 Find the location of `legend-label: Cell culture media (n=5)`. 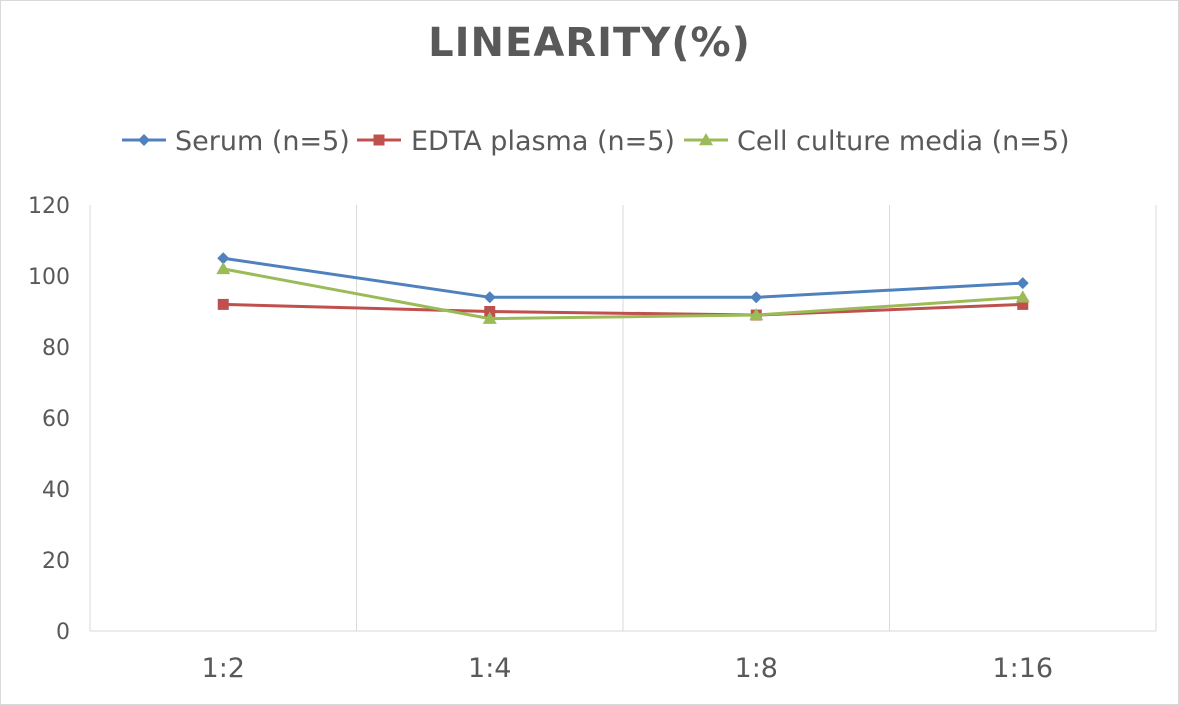

legend-label: Cell culture media (n=5) is located at coordinates (903, 141).